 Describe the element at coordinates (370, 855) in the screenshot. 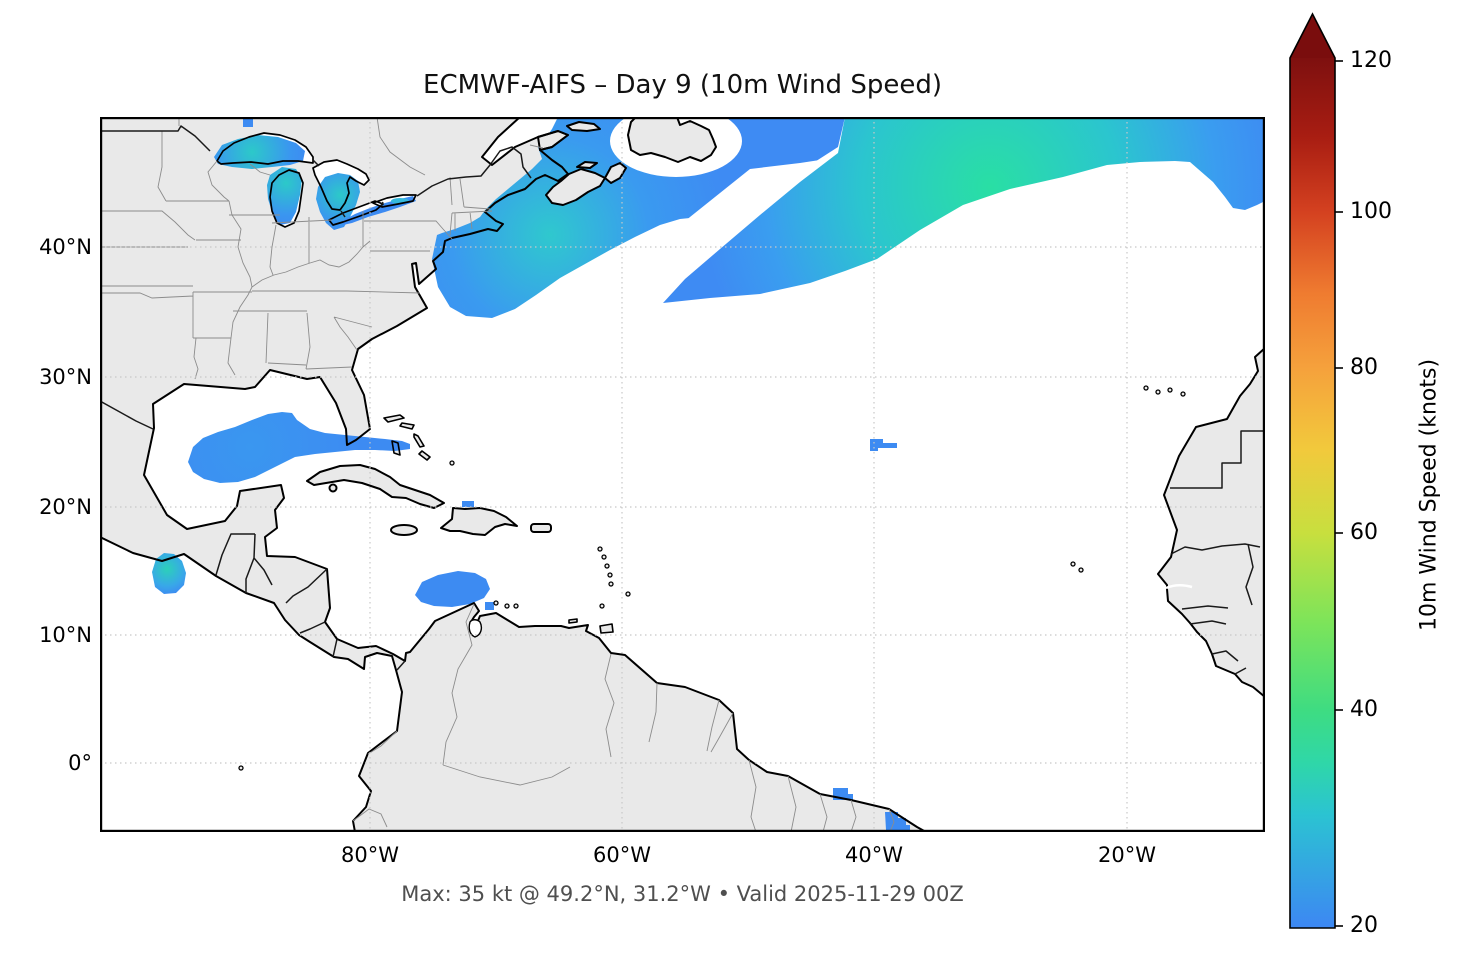

I see `lon-tick-80w: 80°W` at that location.